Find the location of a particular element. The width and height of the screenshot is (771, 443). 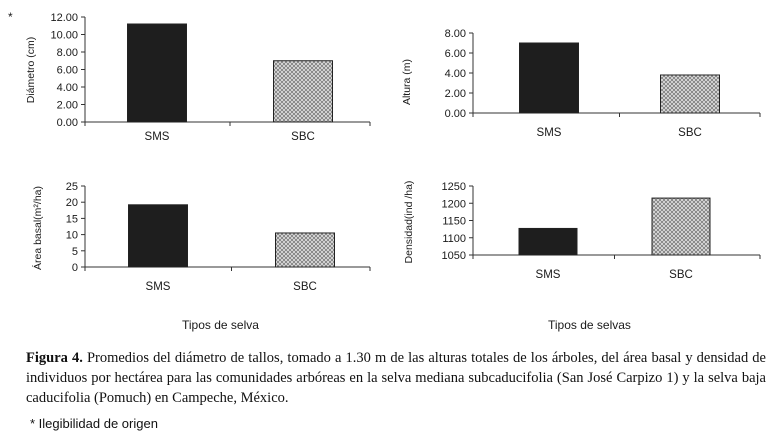

y-axis-label: Diámetro (cm) is located at coordinates (31, 70).